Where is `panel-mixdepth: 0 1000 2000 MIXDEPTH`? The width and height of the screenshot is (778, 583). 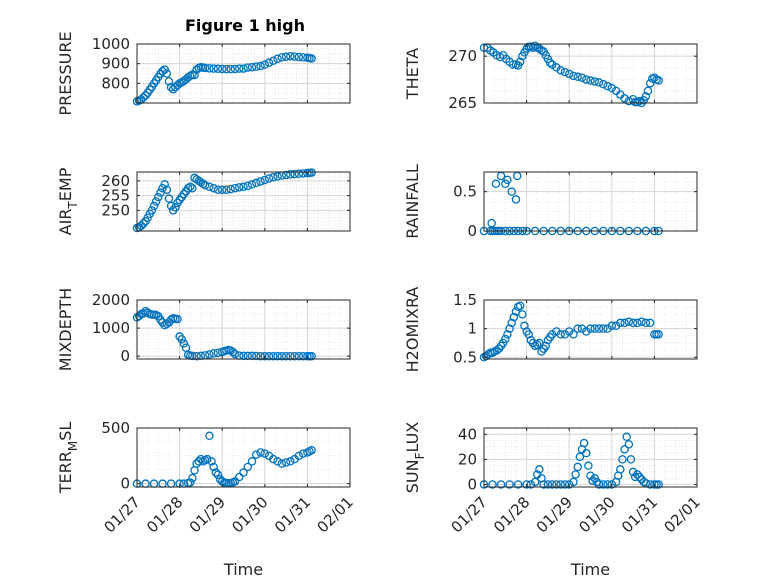 panel-mixdepth: 0 1000 2000 MIXDEPTH is located at coordinates (203, 329).